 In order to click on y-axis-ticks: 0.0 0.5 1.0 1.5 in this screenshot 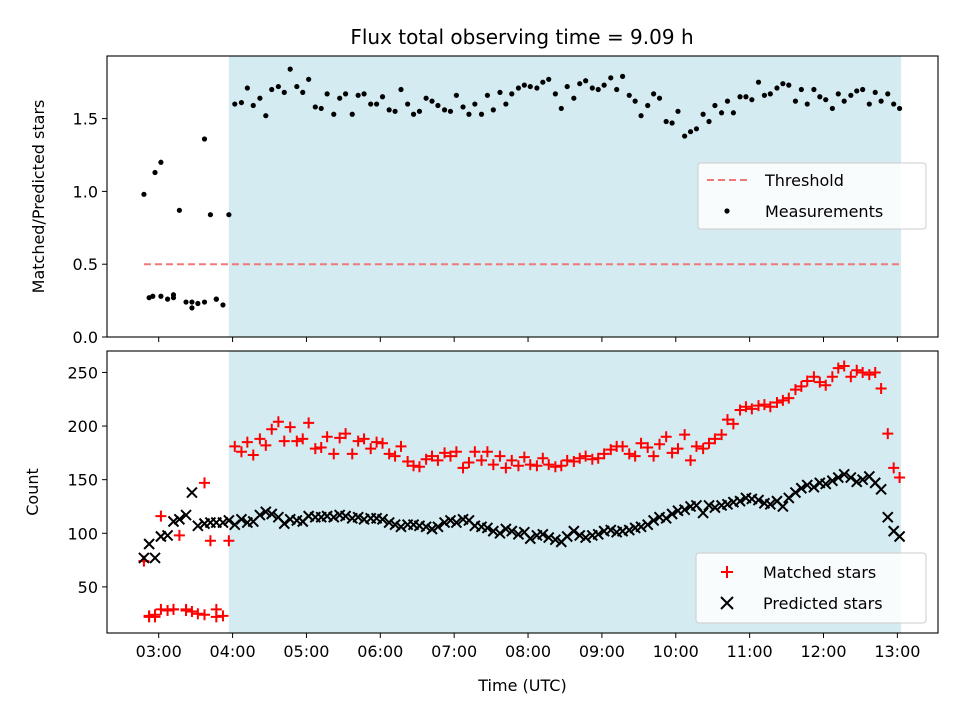, I will do `click(90, 228)`.